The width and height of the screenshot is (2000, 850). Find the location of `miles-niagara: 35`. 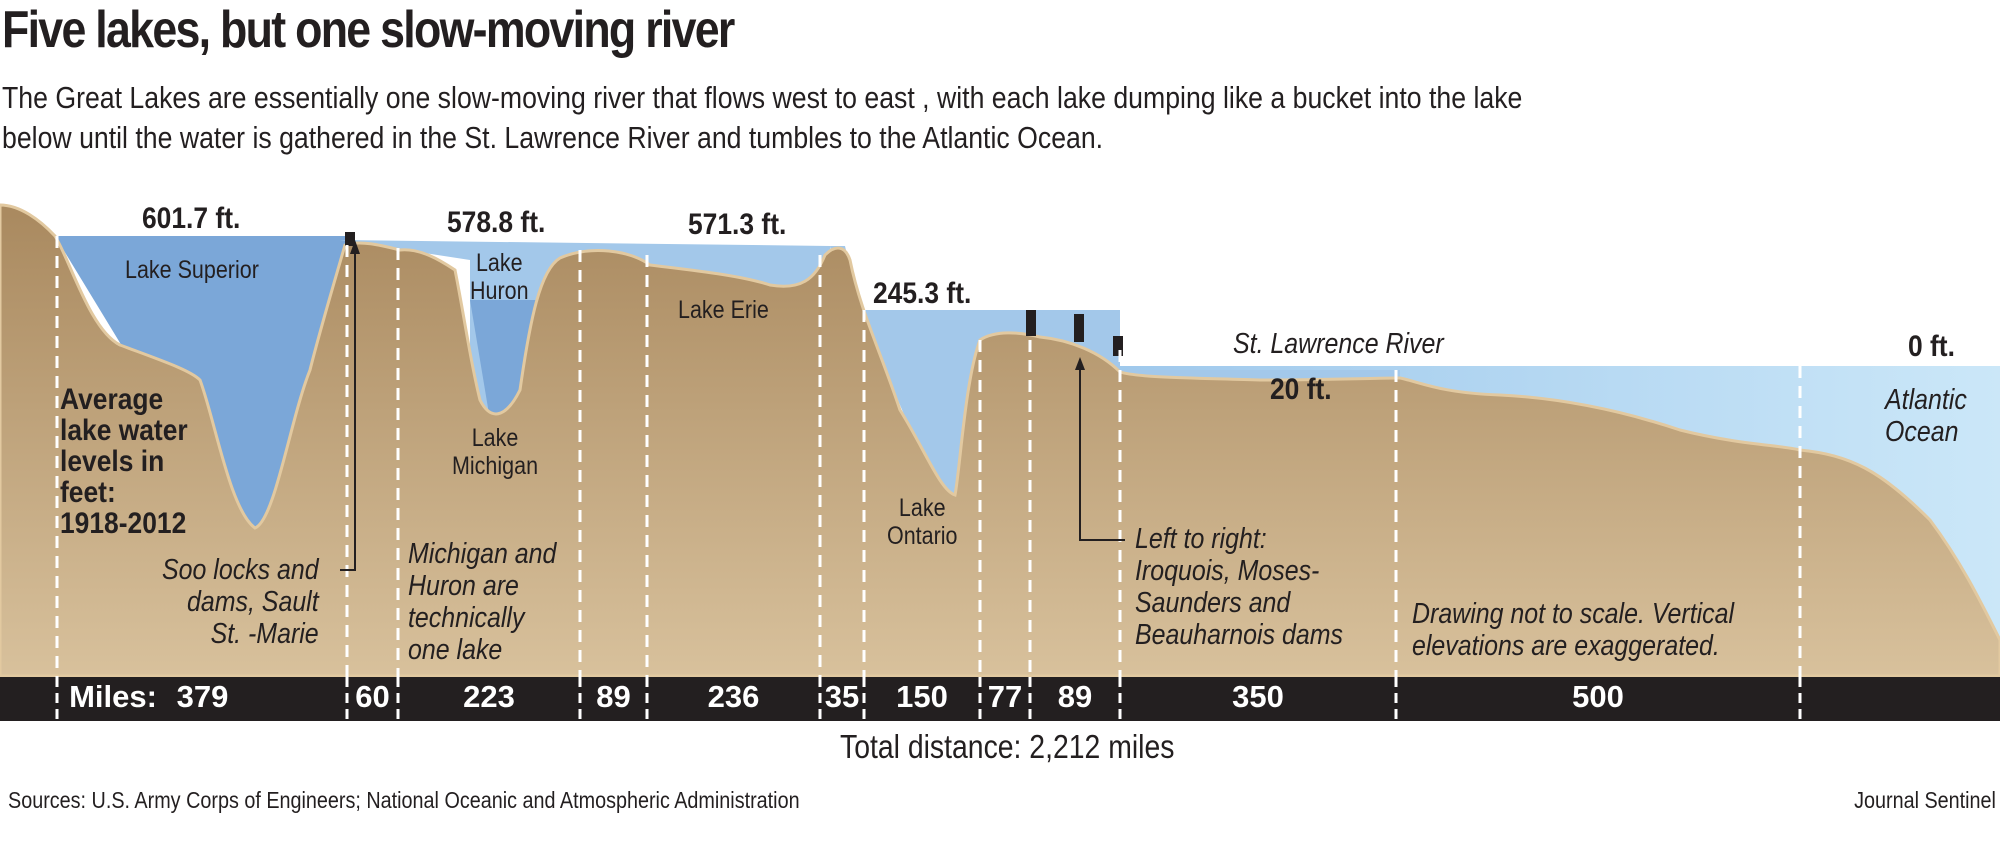

miles-niagara: 35 is located at coordinates (842, 696).